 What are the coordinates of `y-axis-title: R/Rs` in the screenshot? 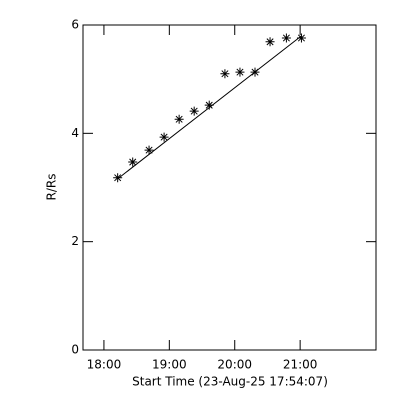 It's located at (52, 187).